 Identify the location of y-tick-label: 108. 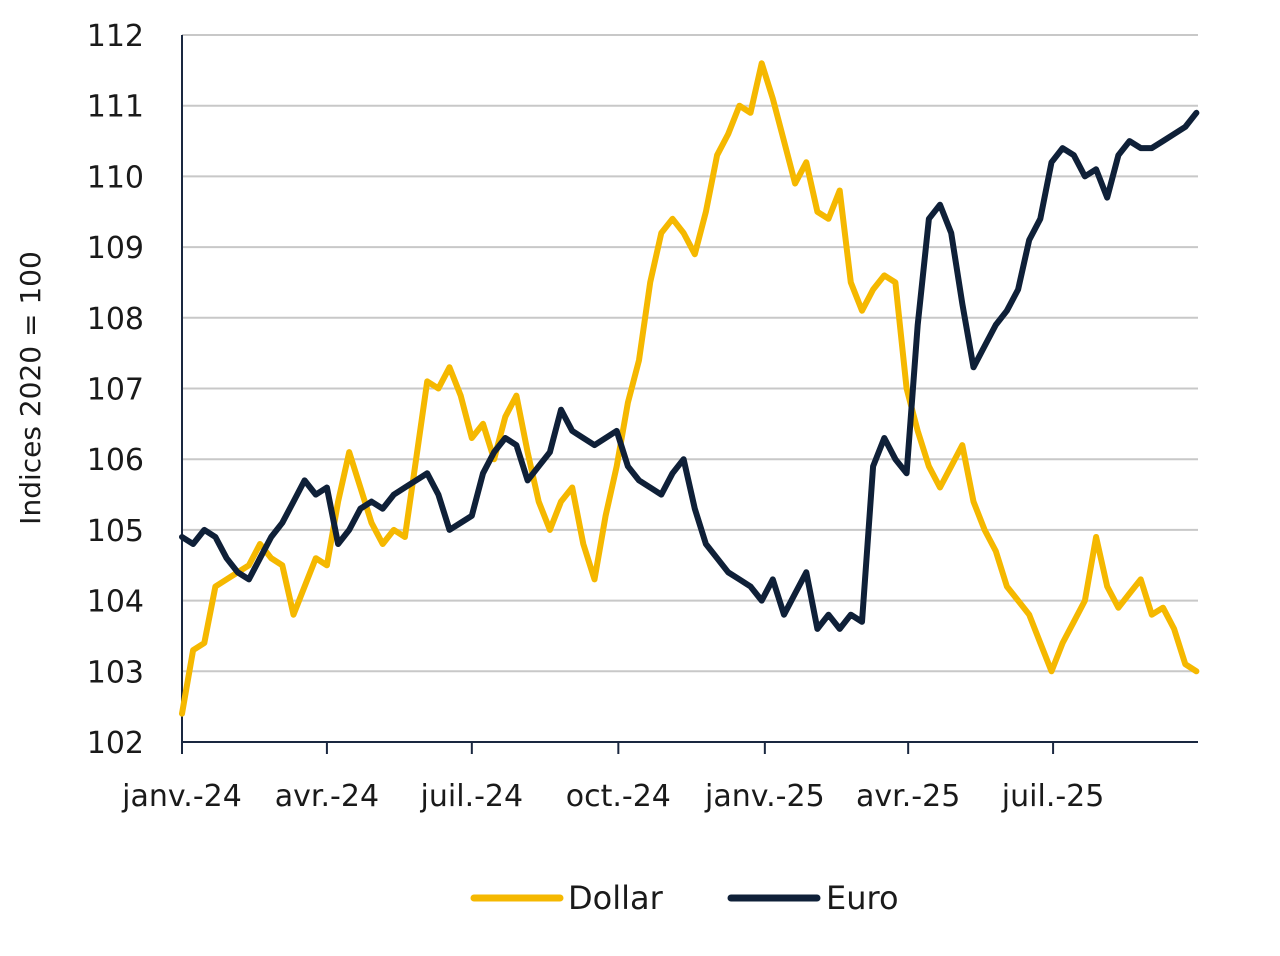
(115, 319).